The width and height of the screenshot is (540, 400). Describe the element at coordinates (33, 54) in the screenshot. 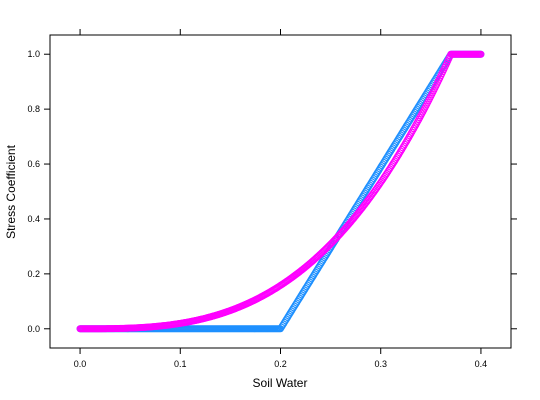

I see `y-tick-label: 1.0` at that location.